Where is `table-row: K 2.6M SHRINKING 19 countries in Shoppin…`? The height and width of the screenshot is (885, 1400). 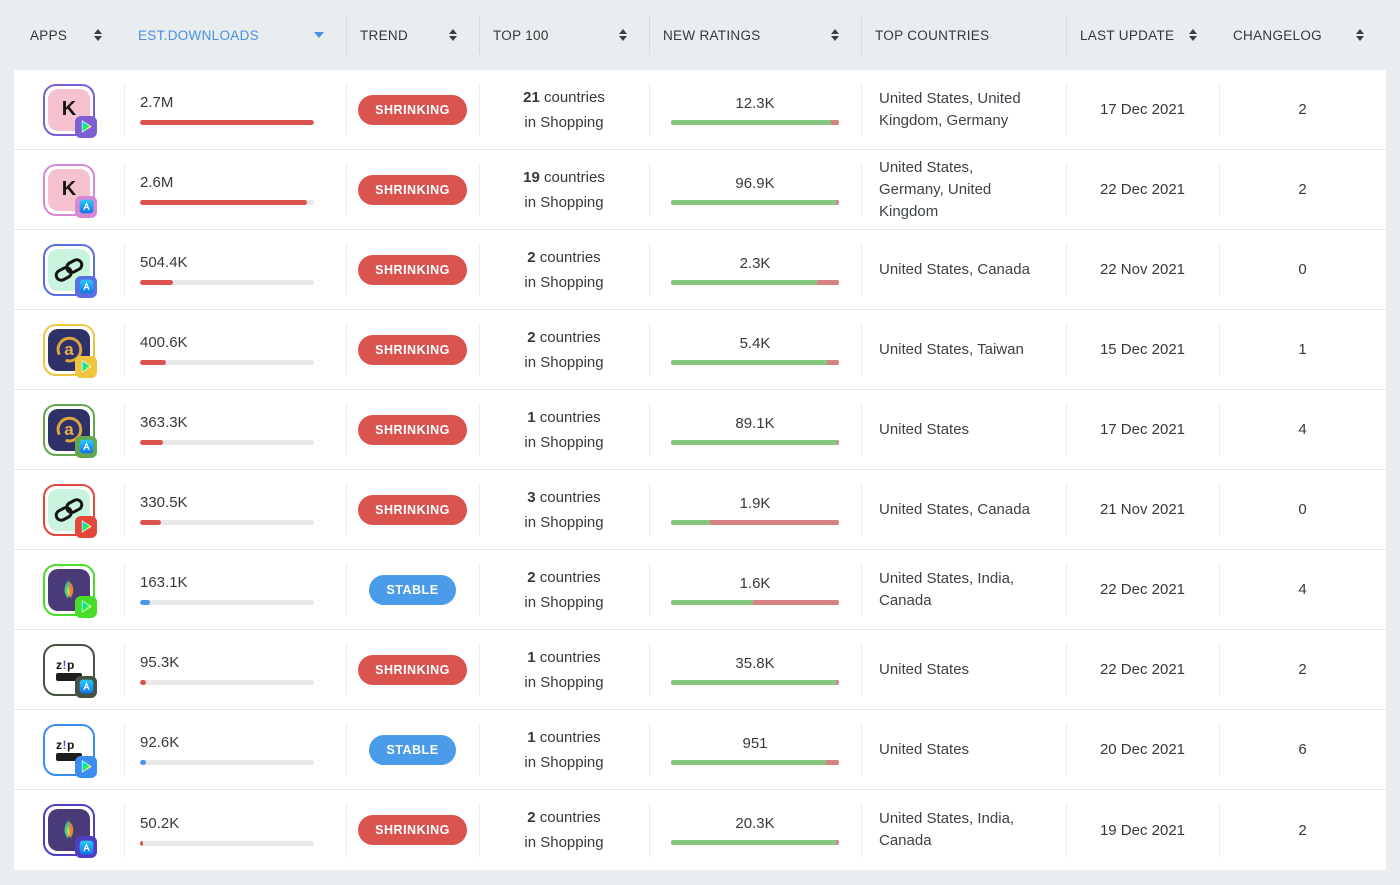 table-row: K 2.6M SHRINKING 19 countries in Shoppin… is located at coordinates (700, 190).